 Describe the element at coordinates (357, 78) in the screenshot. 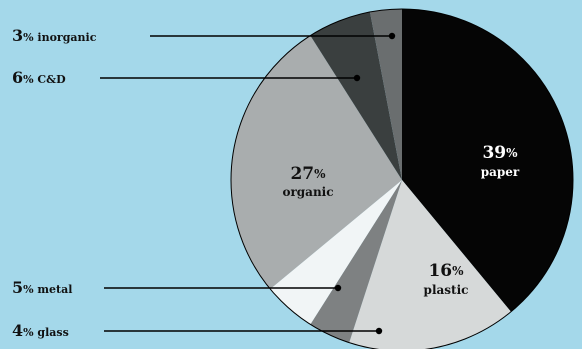

I see `callout-dot-c-d` at that location.